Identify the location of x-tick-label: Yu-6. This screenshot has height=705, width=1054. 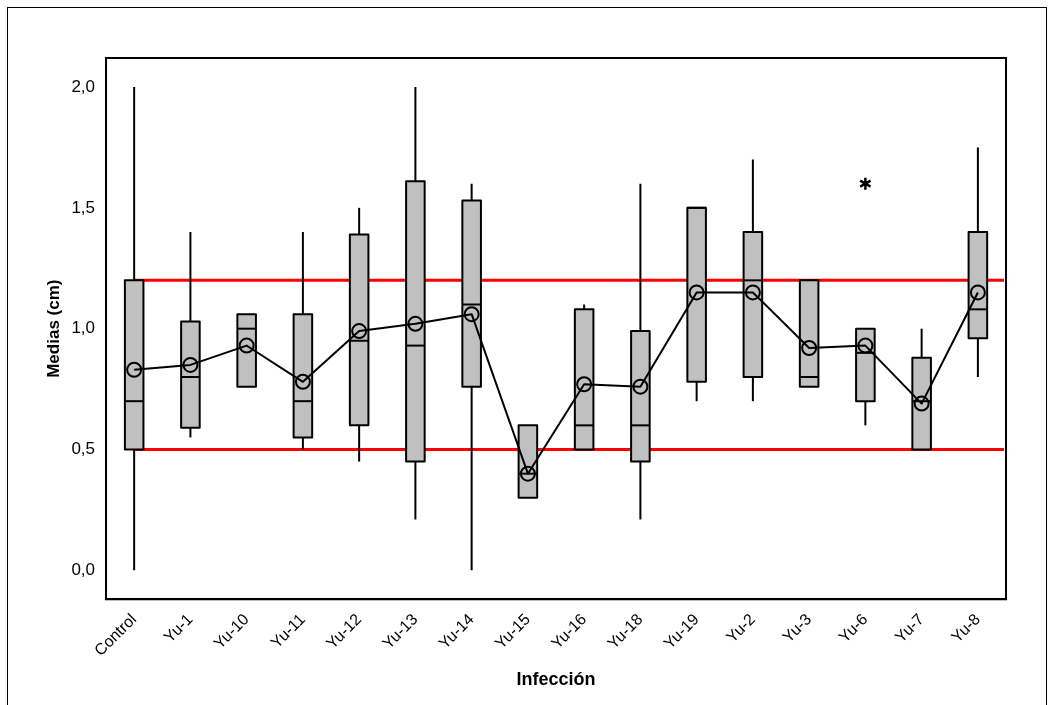
(853, 628).